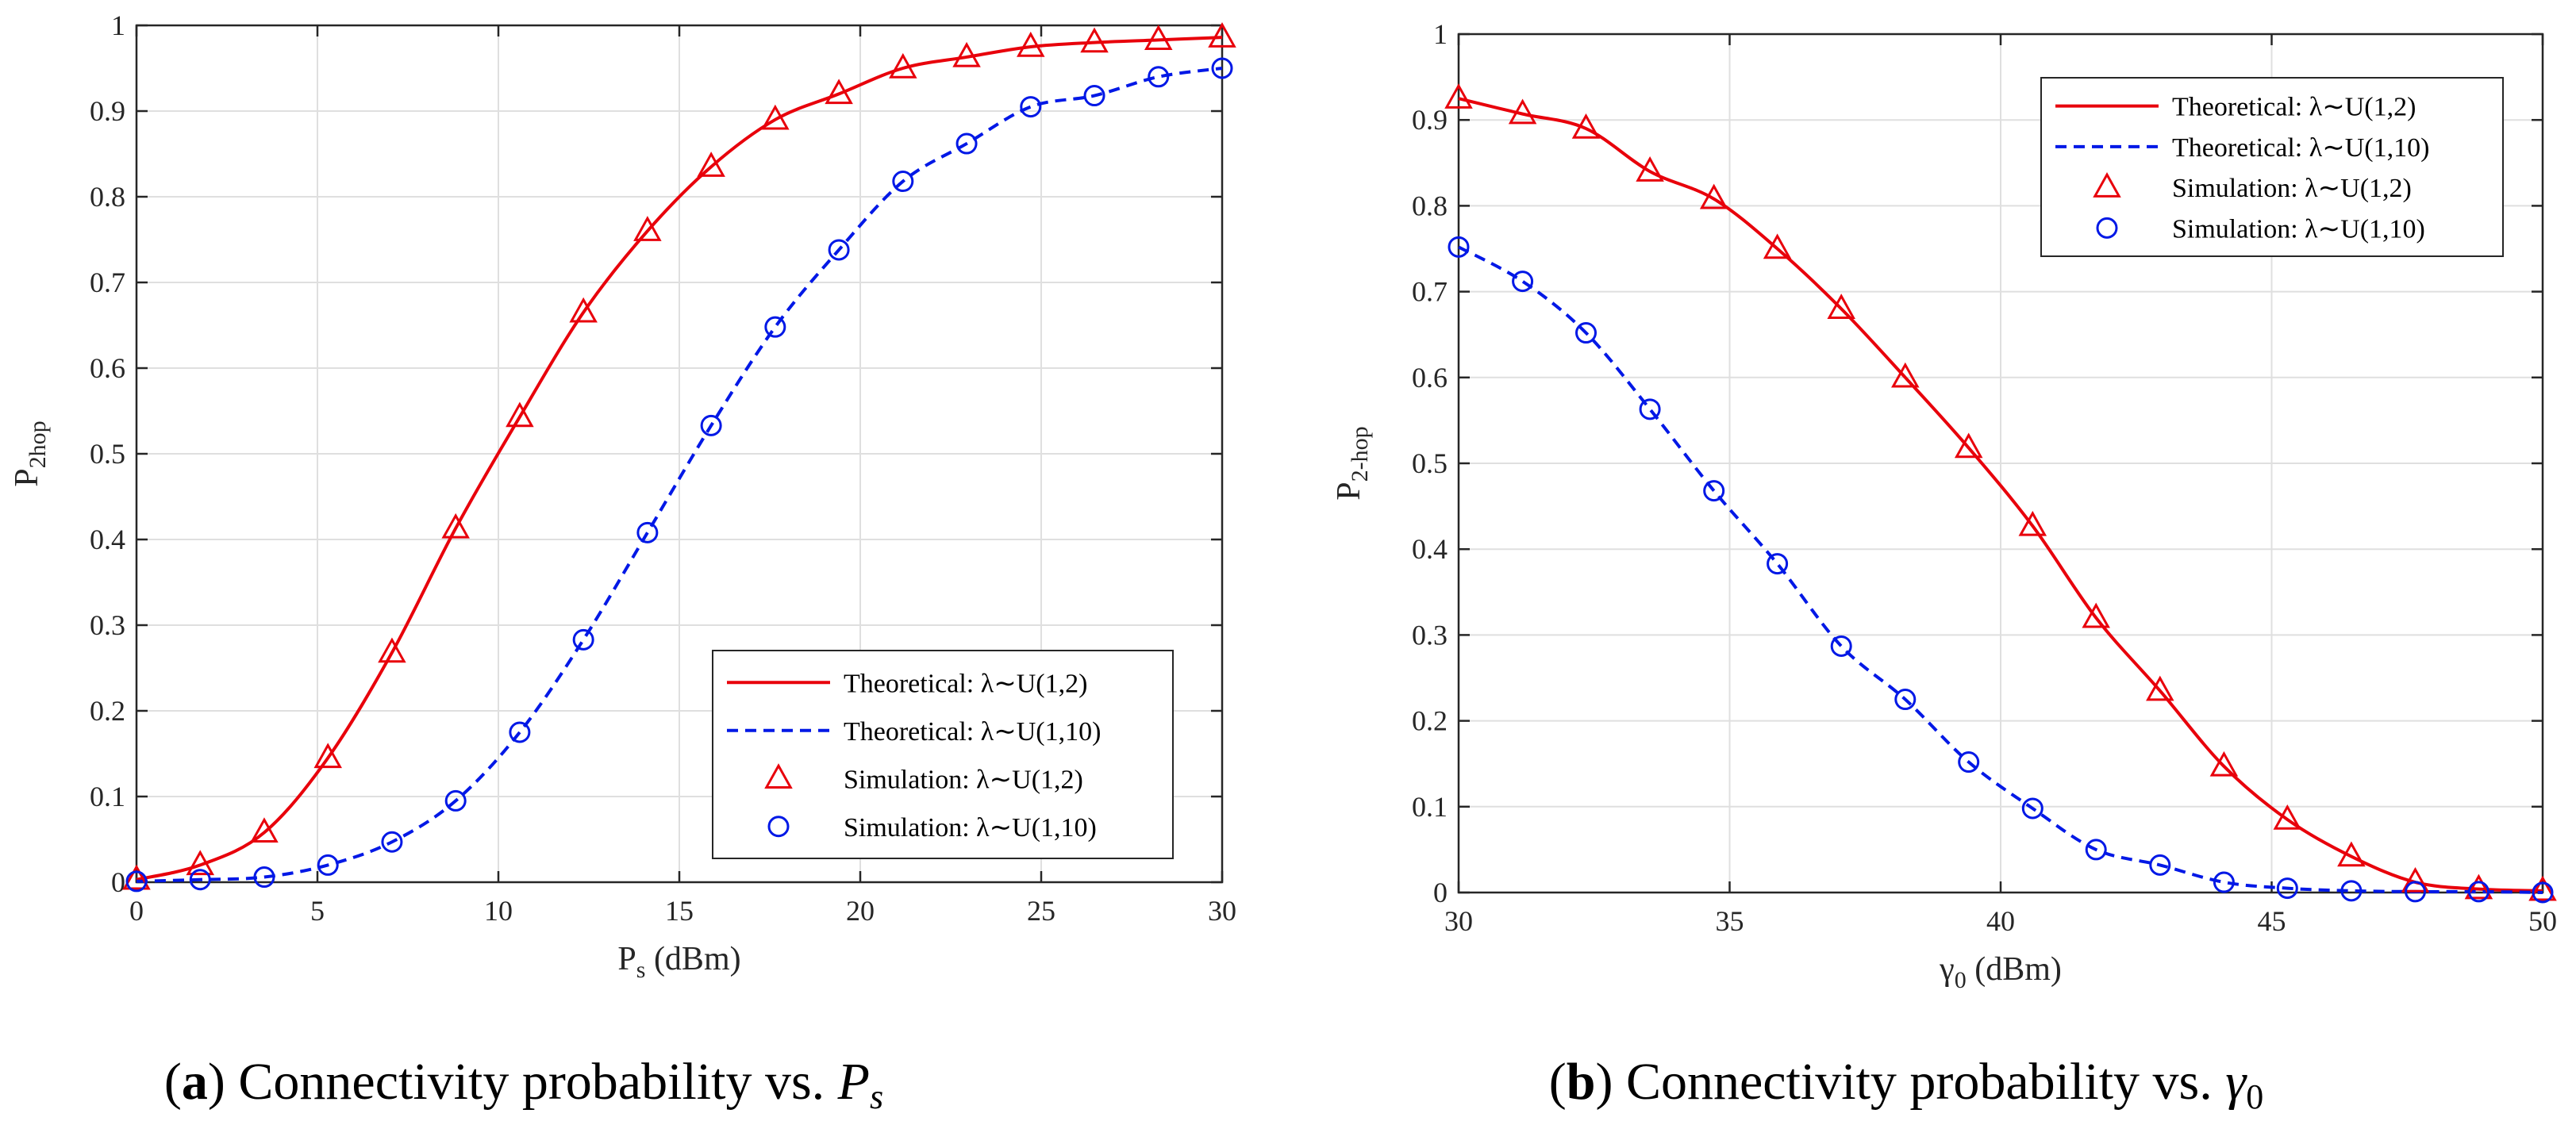 The height and width of the screenshot is (1121, 2576). I want to click on x-tick-label: 25, so click(1041, 911).